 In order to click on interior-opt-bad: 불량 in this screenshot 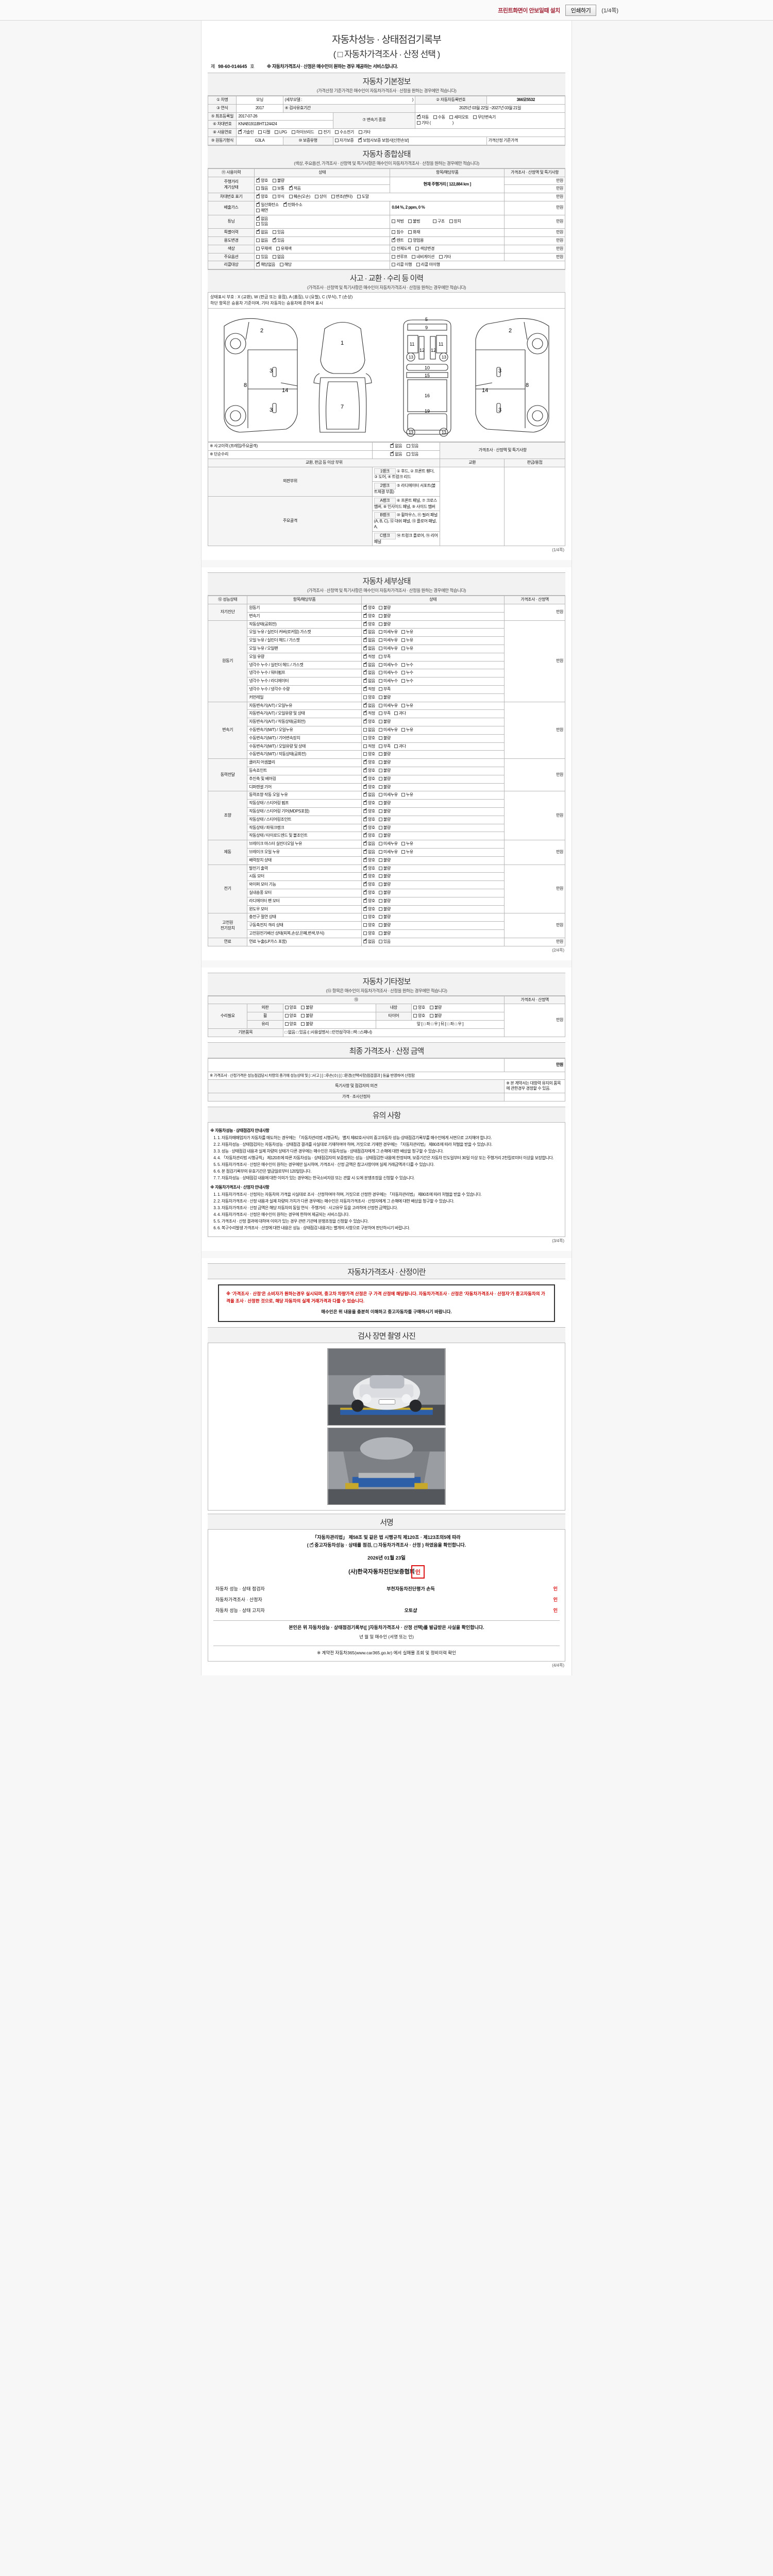, I will do `click(435, 1008)`.